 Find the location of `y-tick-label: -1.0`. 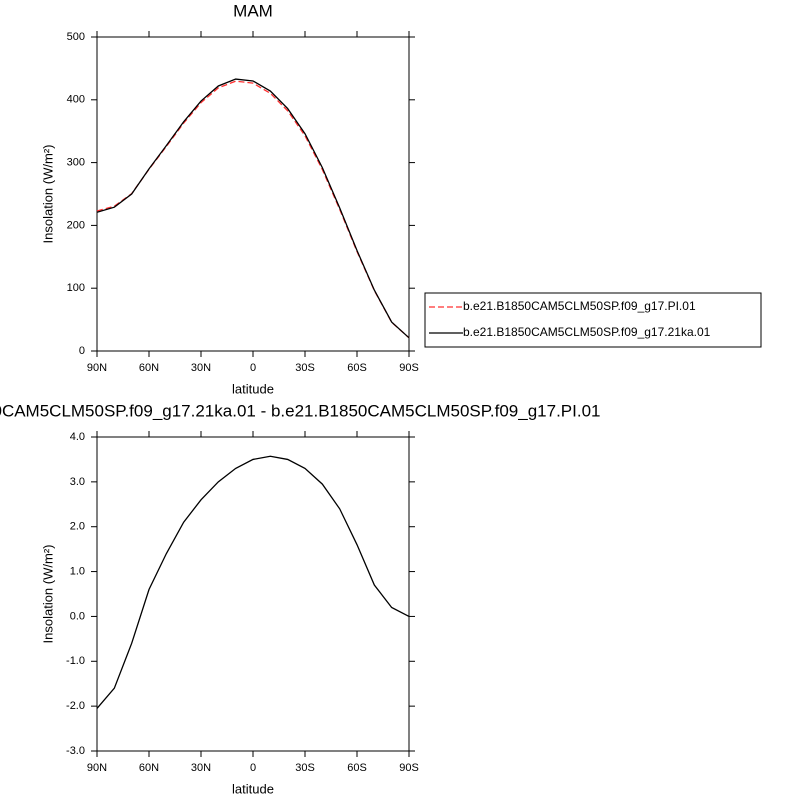

y-tick-label: -1.0 is located at coordinates (75, 661).